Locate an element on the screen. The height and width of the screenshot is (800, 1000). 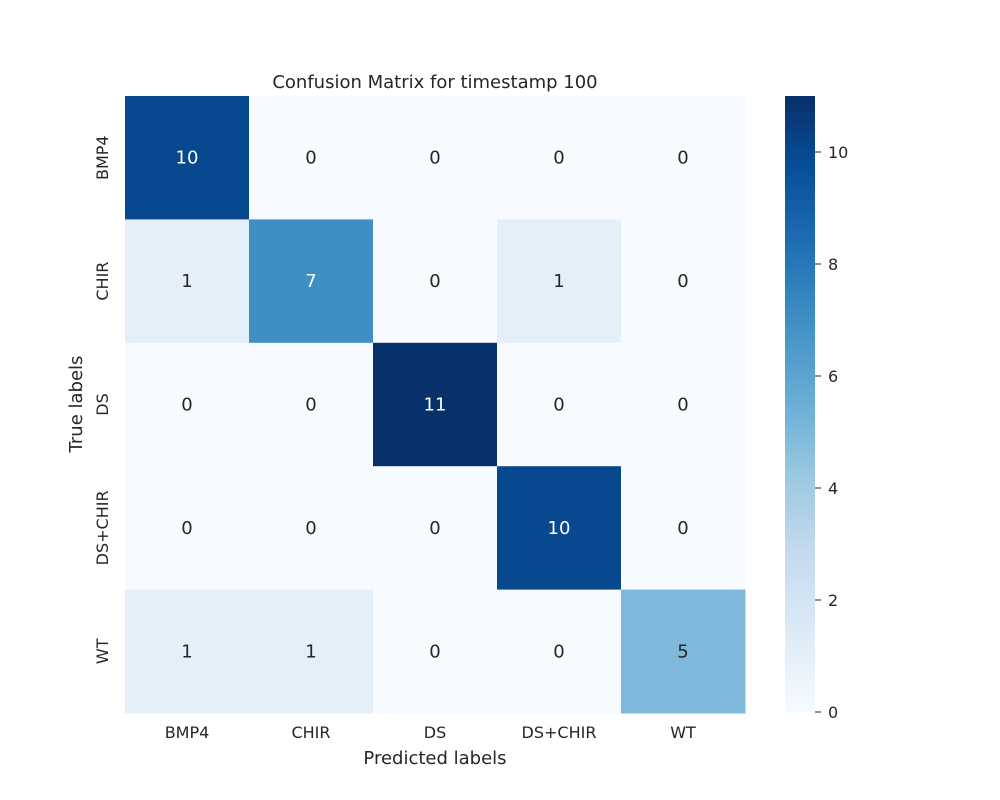
x-axis-label: Predicted labels is located at coordinates (434, 758).